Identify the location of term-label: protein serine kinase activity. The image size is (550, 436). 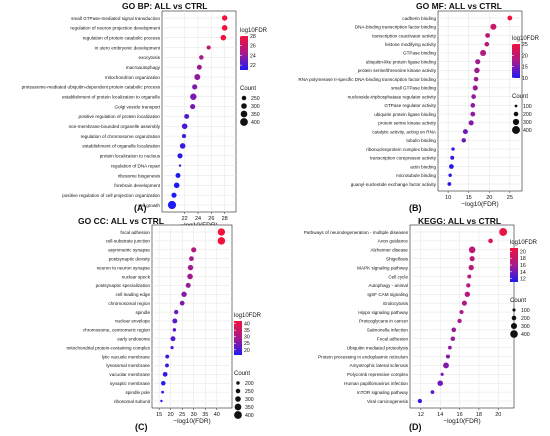
(407, 123).